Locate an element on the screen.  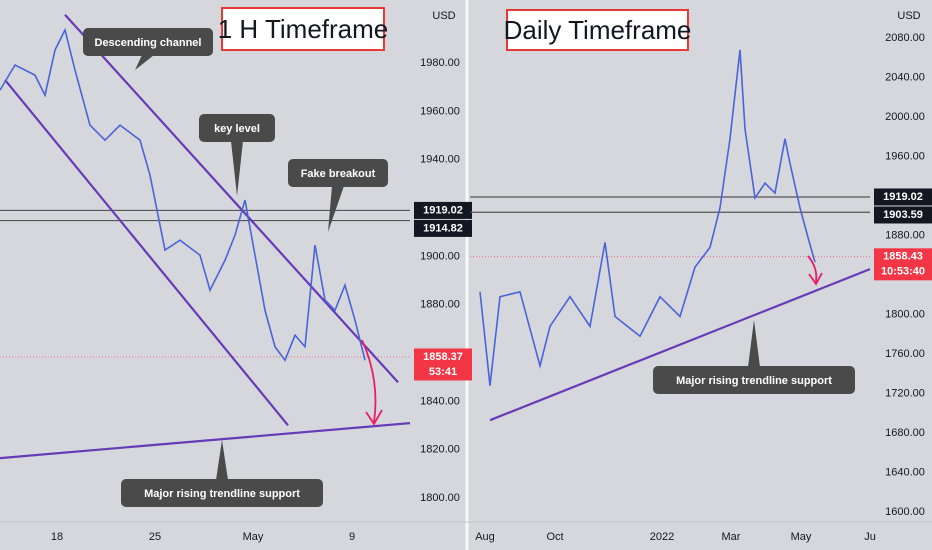
y-tick-label: 1840.00 is located at coordinates (440, 401).